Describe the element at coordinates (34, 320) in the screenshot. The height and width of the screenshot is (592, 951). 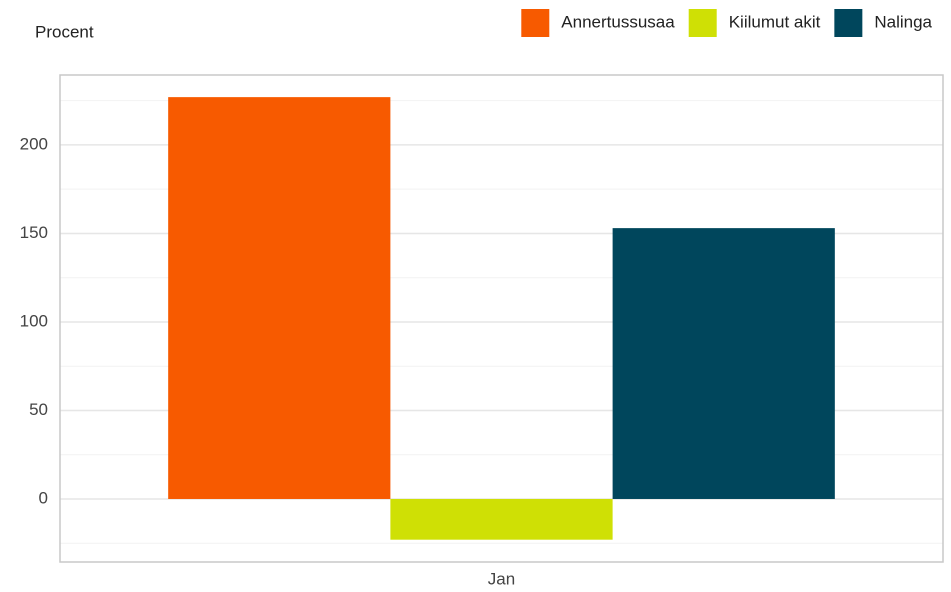
I see `y-tick-label: 100` at that location.